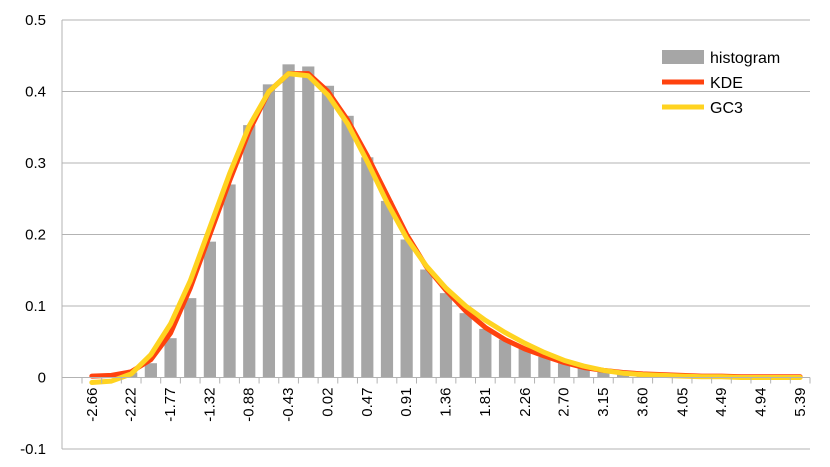 The width and height of the screenshot is (830, 467). What do you see at coordinates (288, 405) in the screenshot?
I see `x-tick-label: -0.43` at bounding box center [288, 405].